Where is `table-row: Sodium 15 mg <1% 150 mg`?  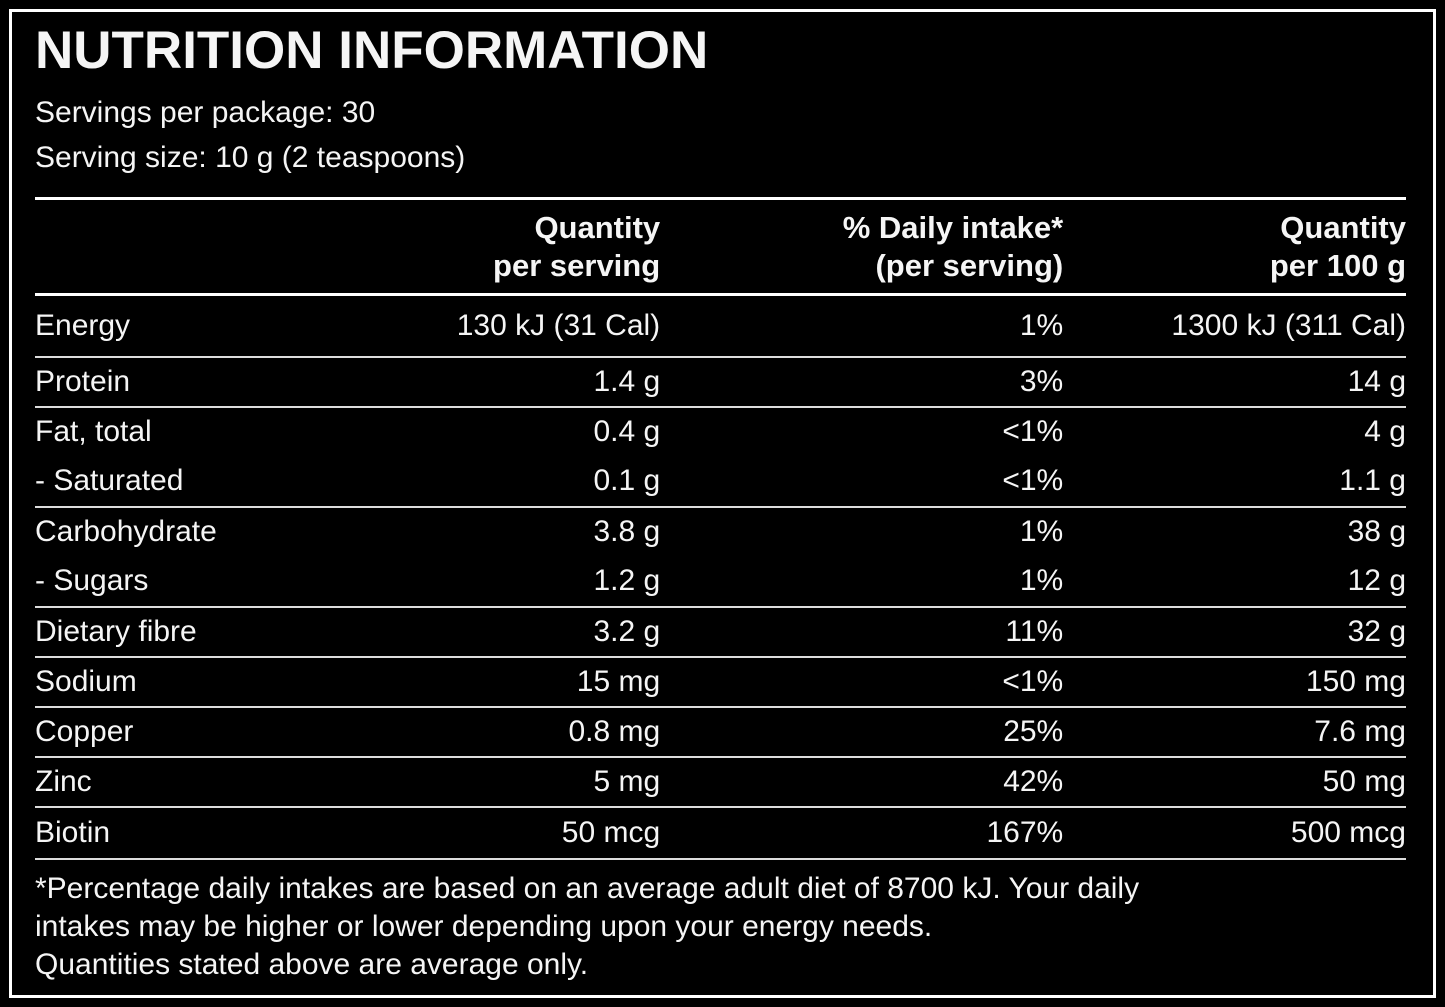 table-row: Sodium 15 mg <1% 150 mg is located at coordinates (720, 682).